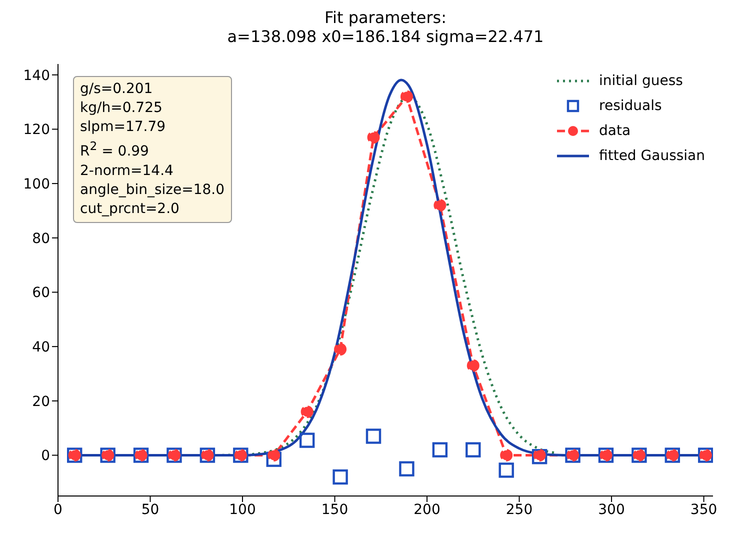 This screenshot has height=542, width=729. What do you see at coordinates (36, 130) in the screenshot?
I see `y-tick-label: 120` at bounding box center [36, 130].